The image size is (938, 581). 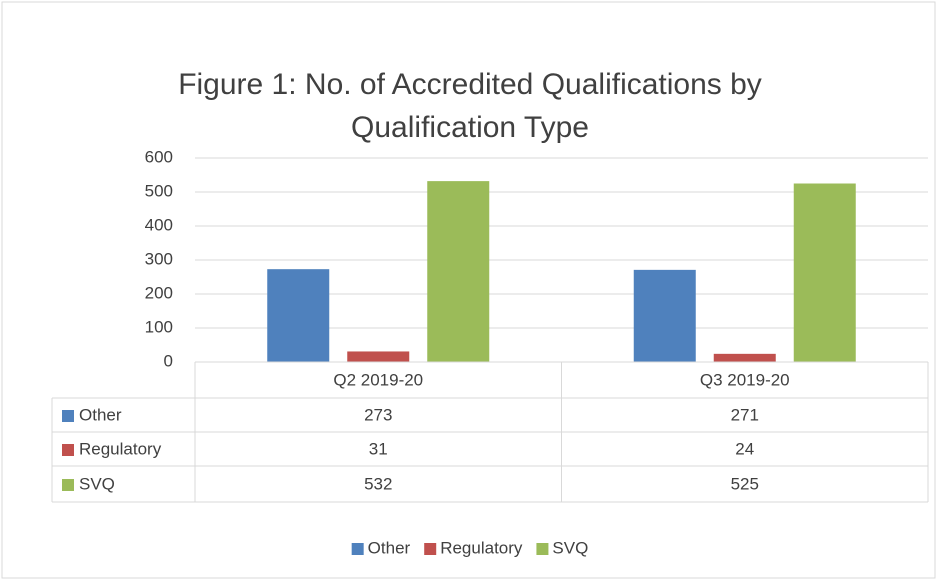 I want to click on y-tick-label: 100, so click(x=159, y=326).